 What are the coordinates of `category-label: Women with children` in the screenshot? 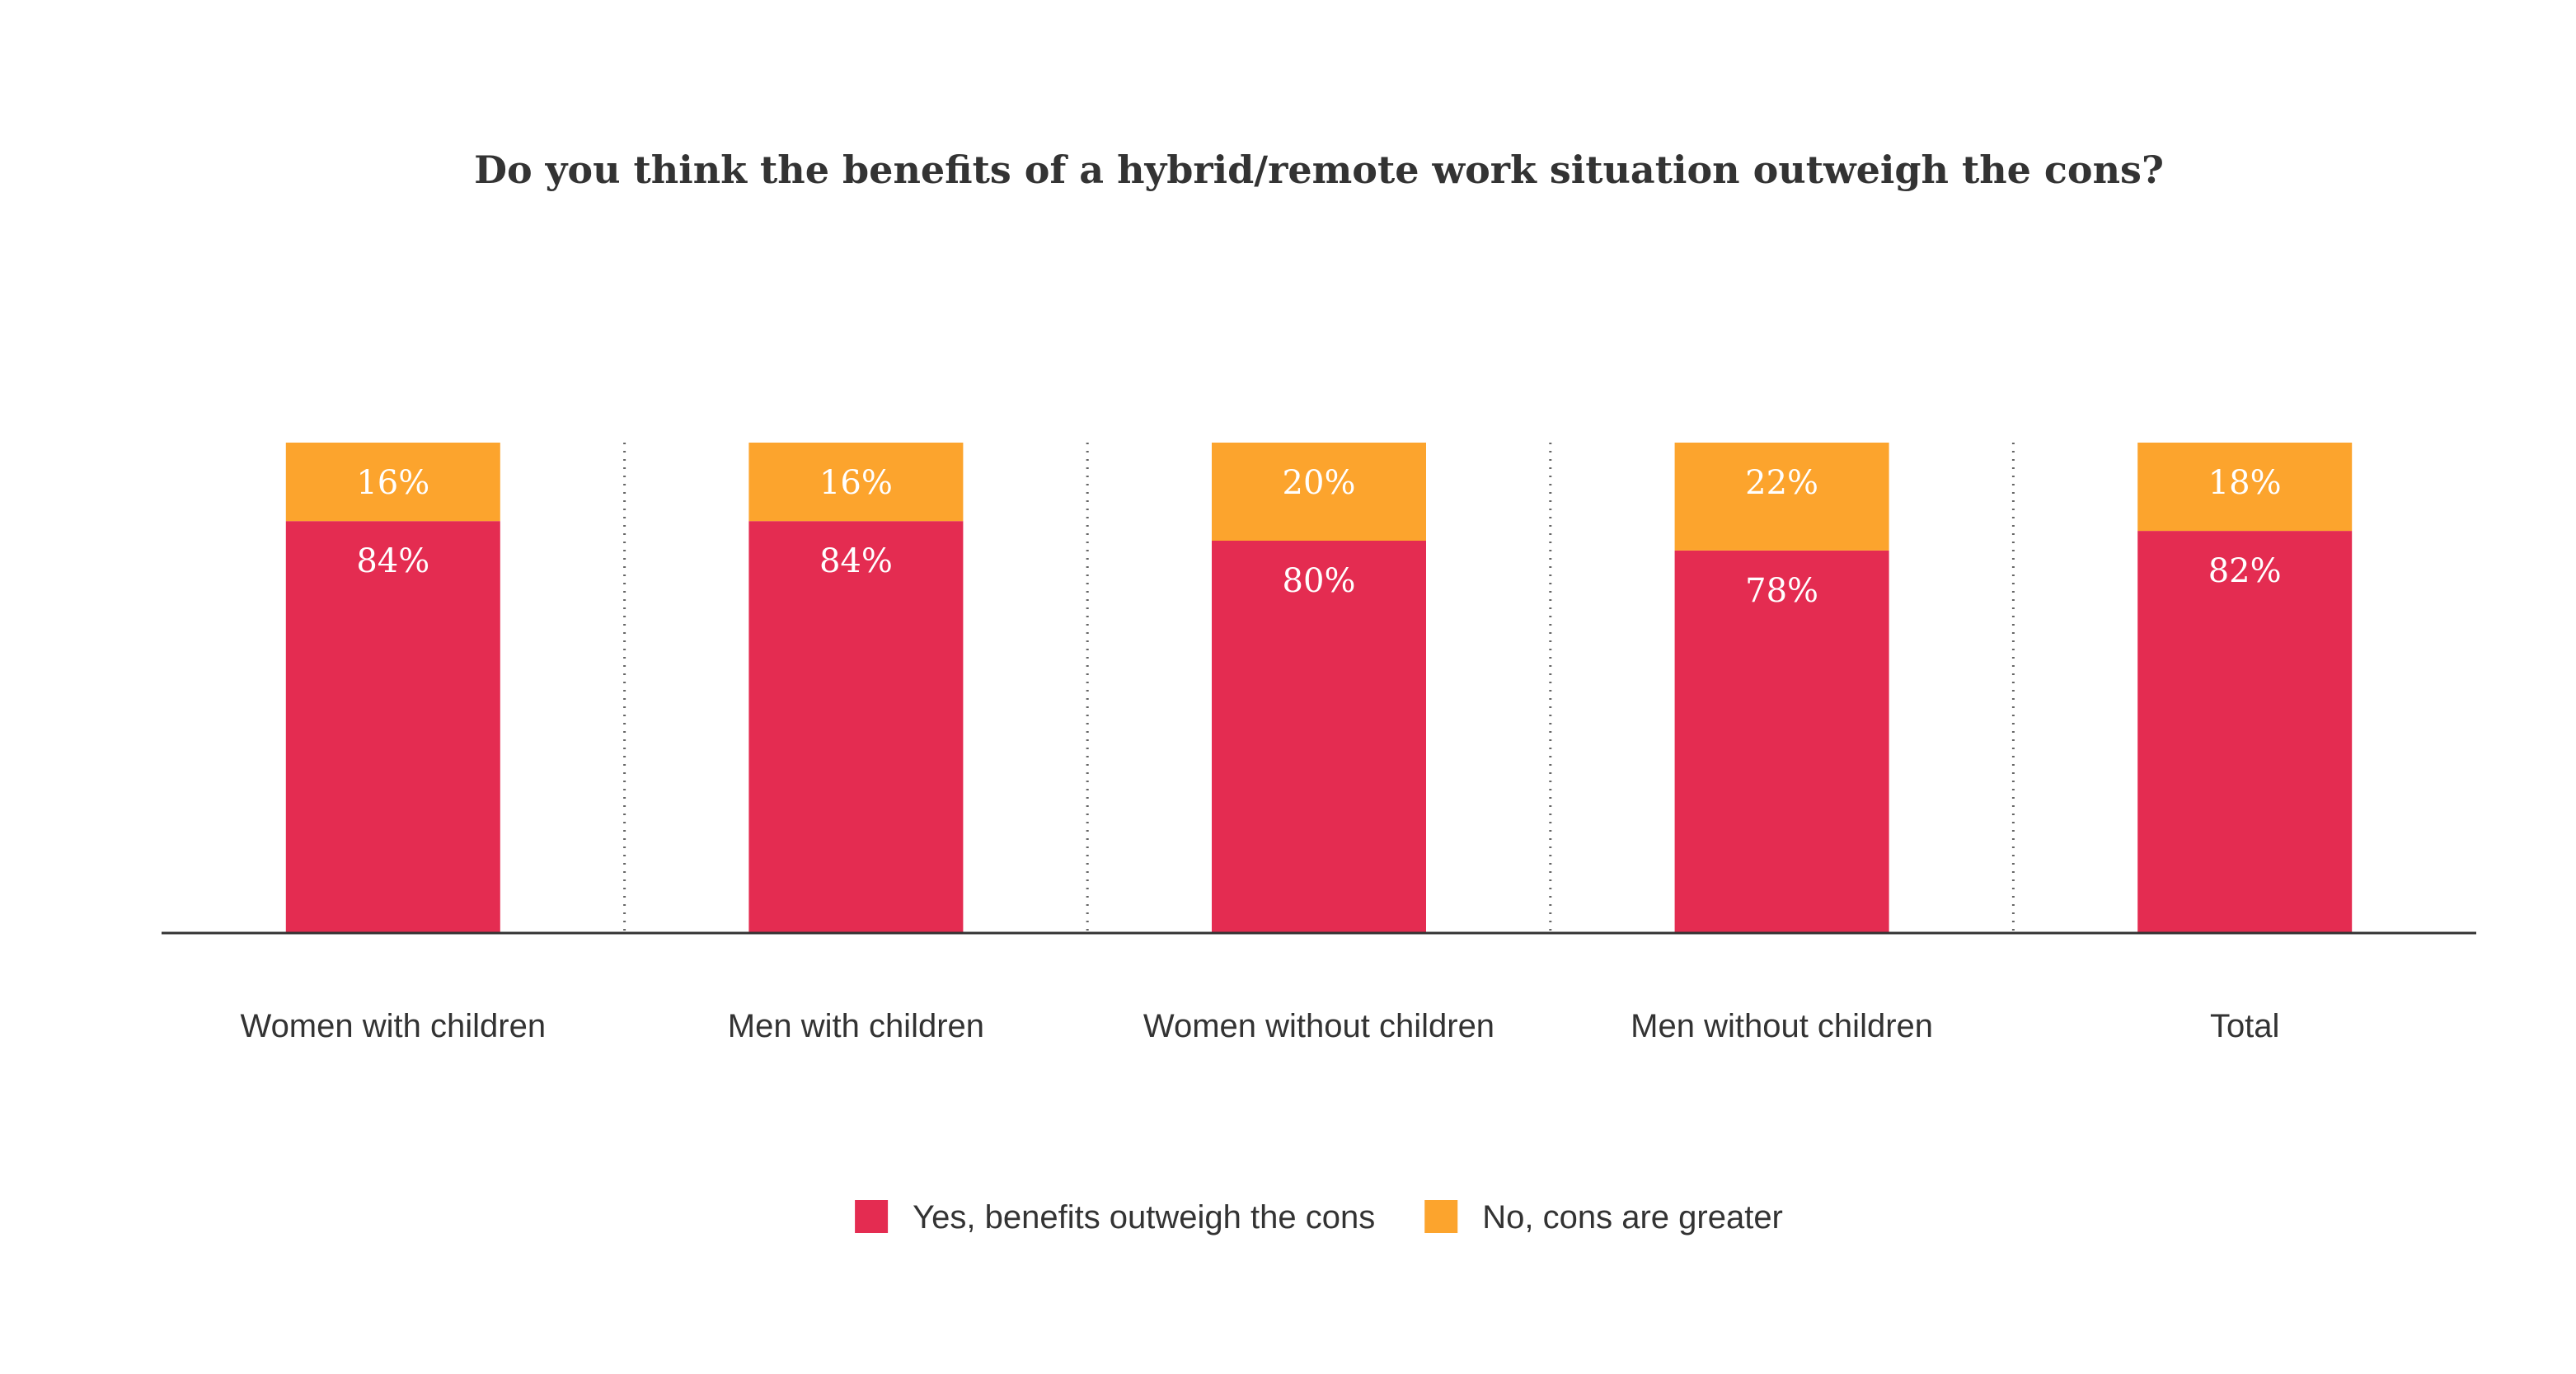 It's located at (394, 1026).